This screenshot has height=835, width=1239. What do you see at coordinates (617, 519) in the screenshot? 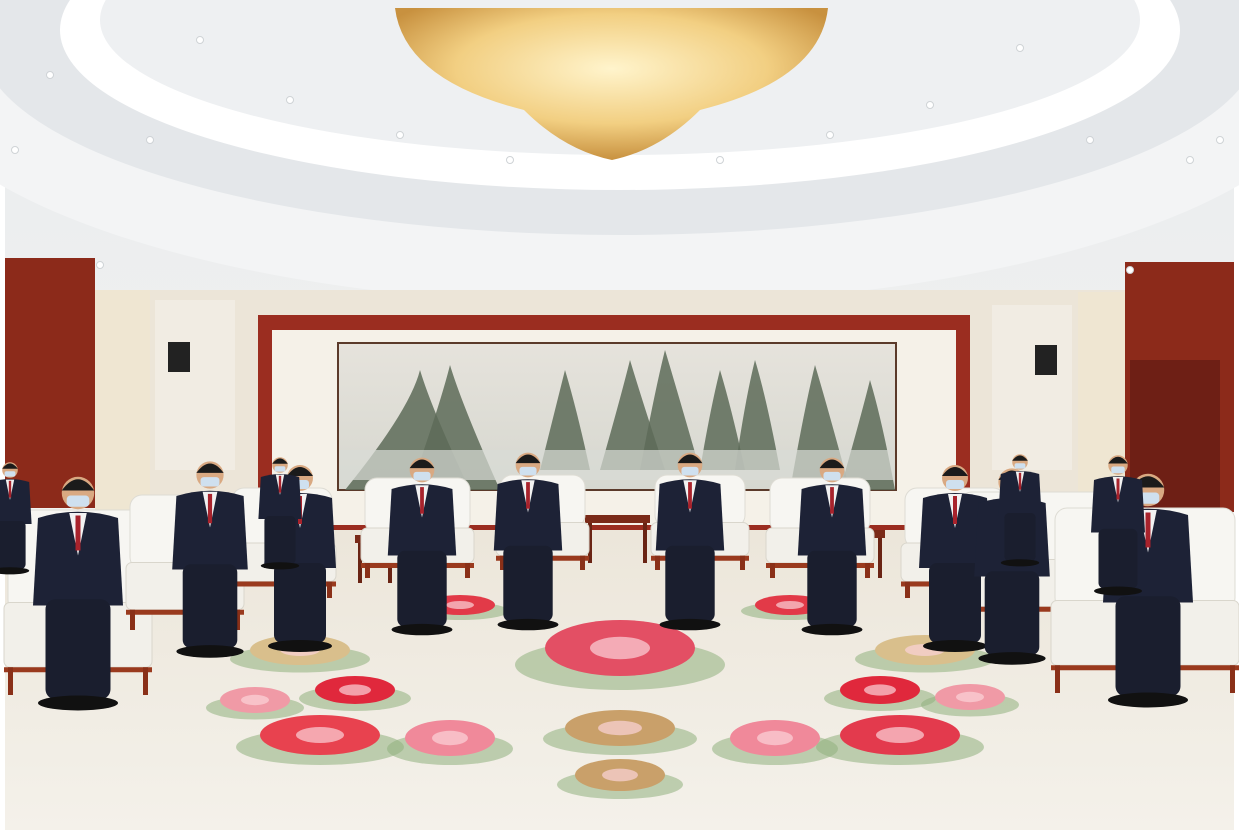
I see `table-top` at bounding box center [617, 519].